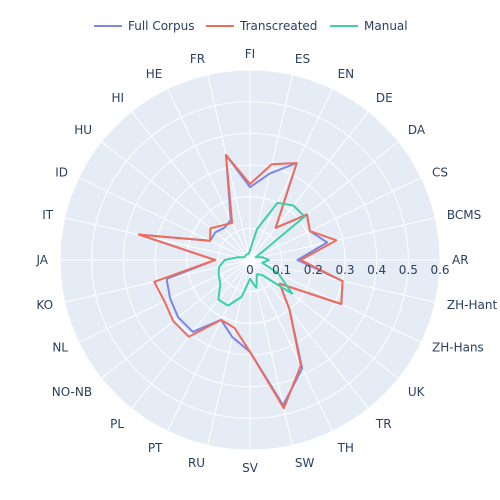 This screenshot has width=500, height=500. Describe the element at coordinates (417, 130) in the screenshot. I see `category-label: DA` at that location.